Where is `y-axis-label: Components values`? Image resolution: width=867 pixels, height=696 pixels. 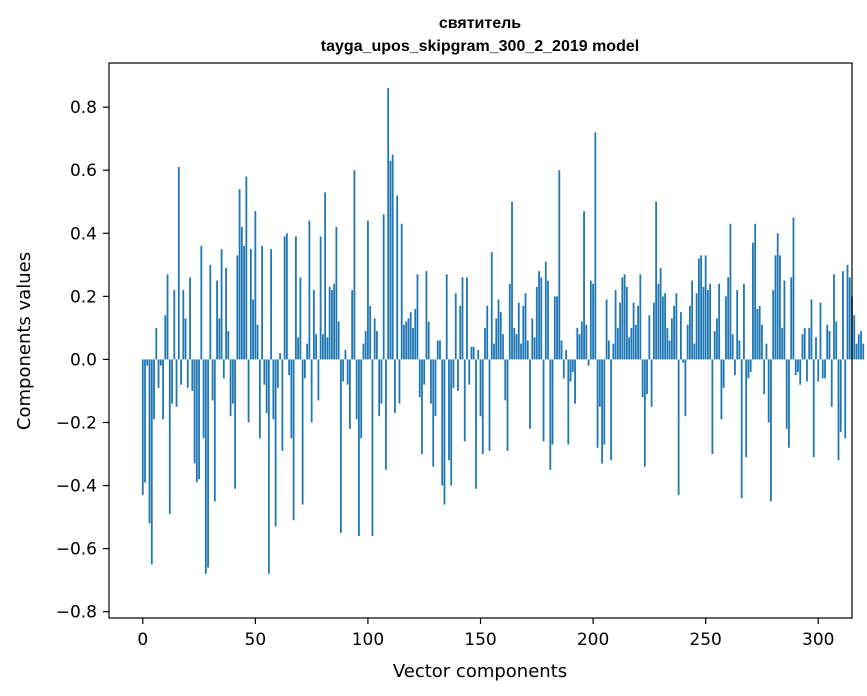
y-axis-label: Components values is located at coordinates (24, 341).